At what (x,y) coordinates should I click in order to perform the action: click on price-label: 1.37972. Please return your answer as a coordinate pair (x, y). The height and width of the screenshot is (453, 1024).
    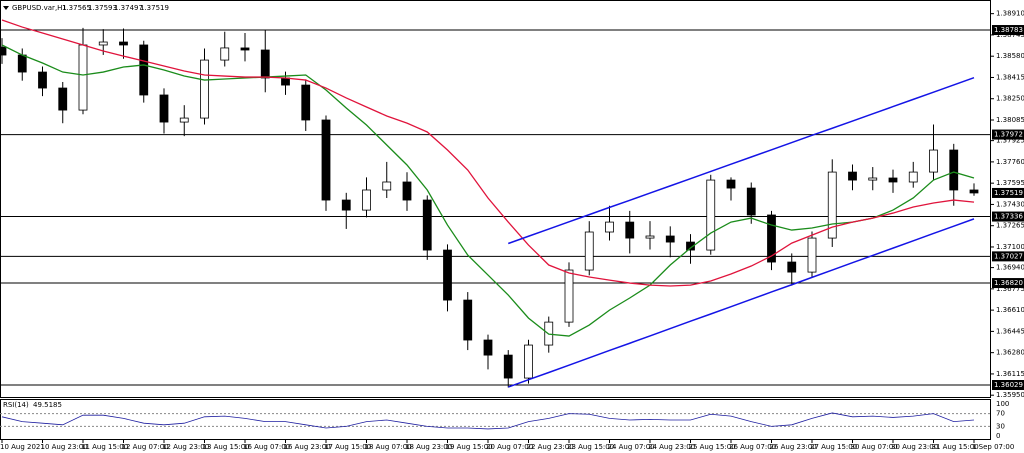
    Looking at the image, I should click on (1008, 135).